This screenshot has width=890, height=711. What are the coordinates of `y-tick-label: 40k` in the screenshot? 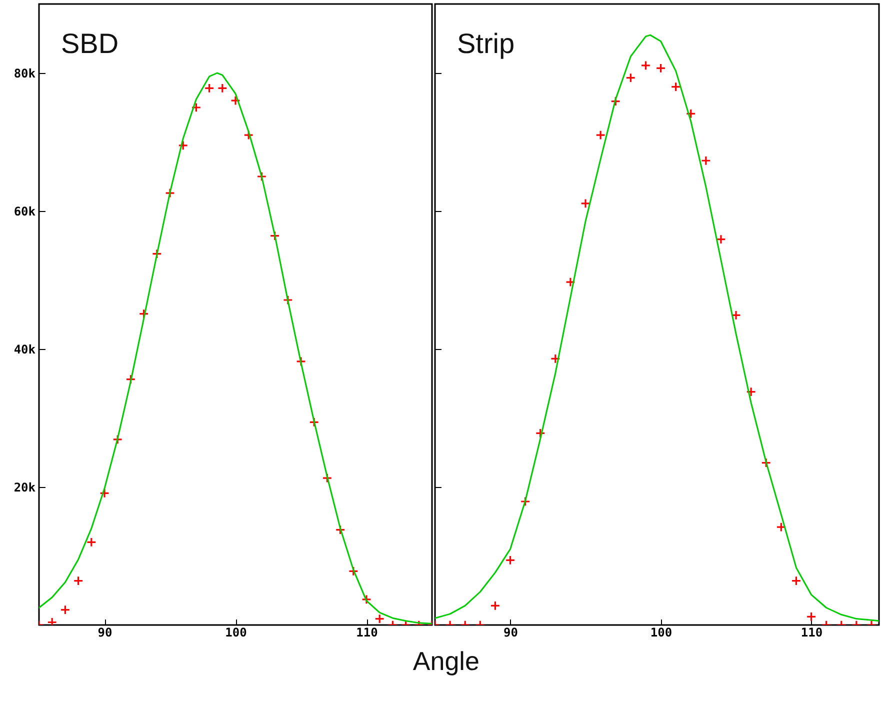 It's located at (25, 349).